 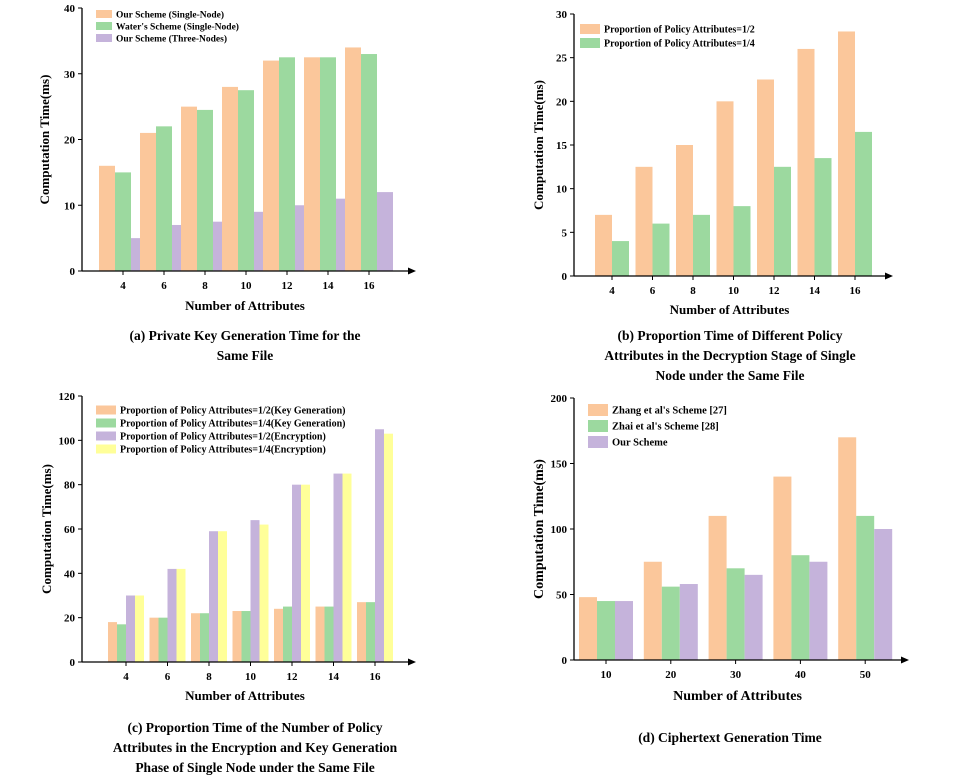 I want to click on y-tick-label-a-30: 30, so click(x=70, y=75).